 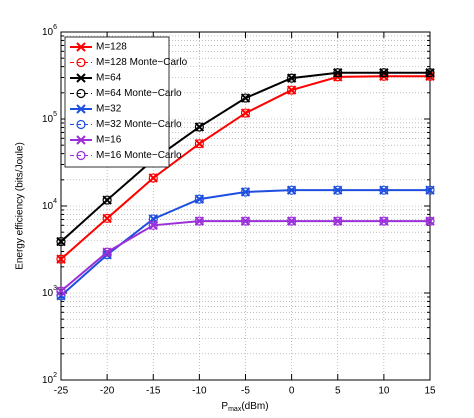 What do you see at coordinates (109, 78) in the screenshot?
I see `legend-label: M=64` at bounding box center [109, 78].